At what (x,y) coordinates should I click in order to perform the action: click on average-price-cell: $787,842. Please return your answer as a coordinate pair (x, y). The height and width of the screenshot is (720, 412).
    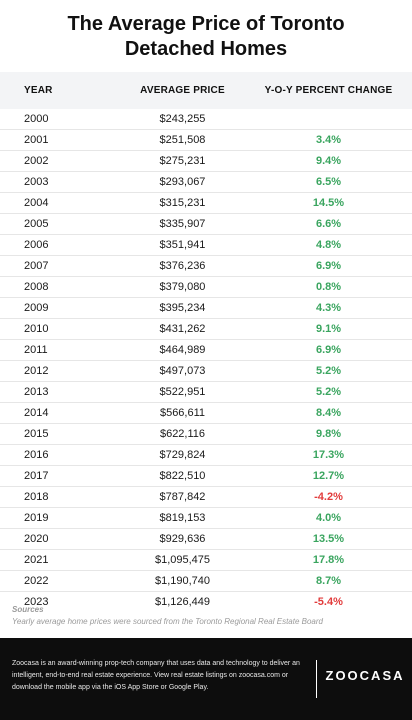
    Looking at the image, I should click on (182, 497).